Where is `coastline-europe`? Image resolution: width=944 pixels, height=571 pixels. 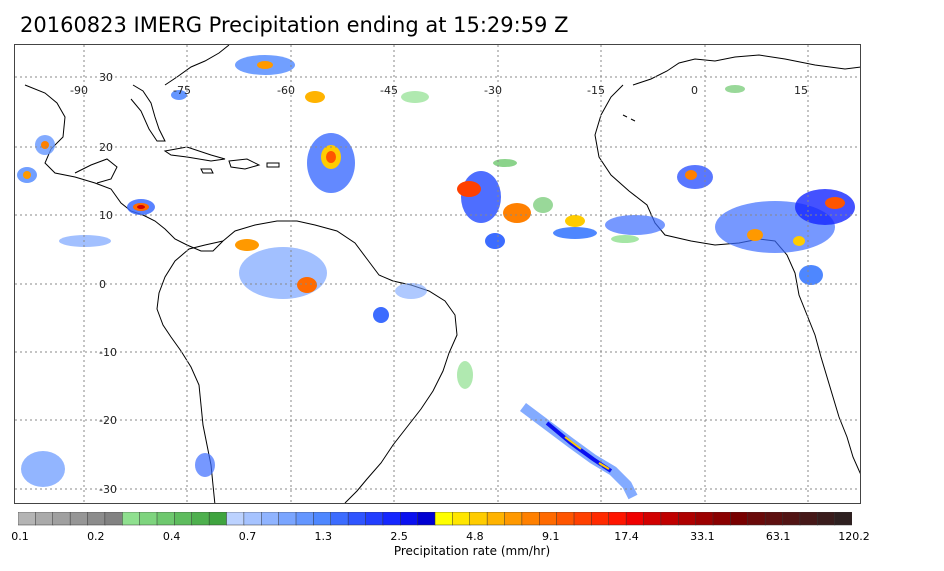 coastline-europe is located at coordinates (746, 70).